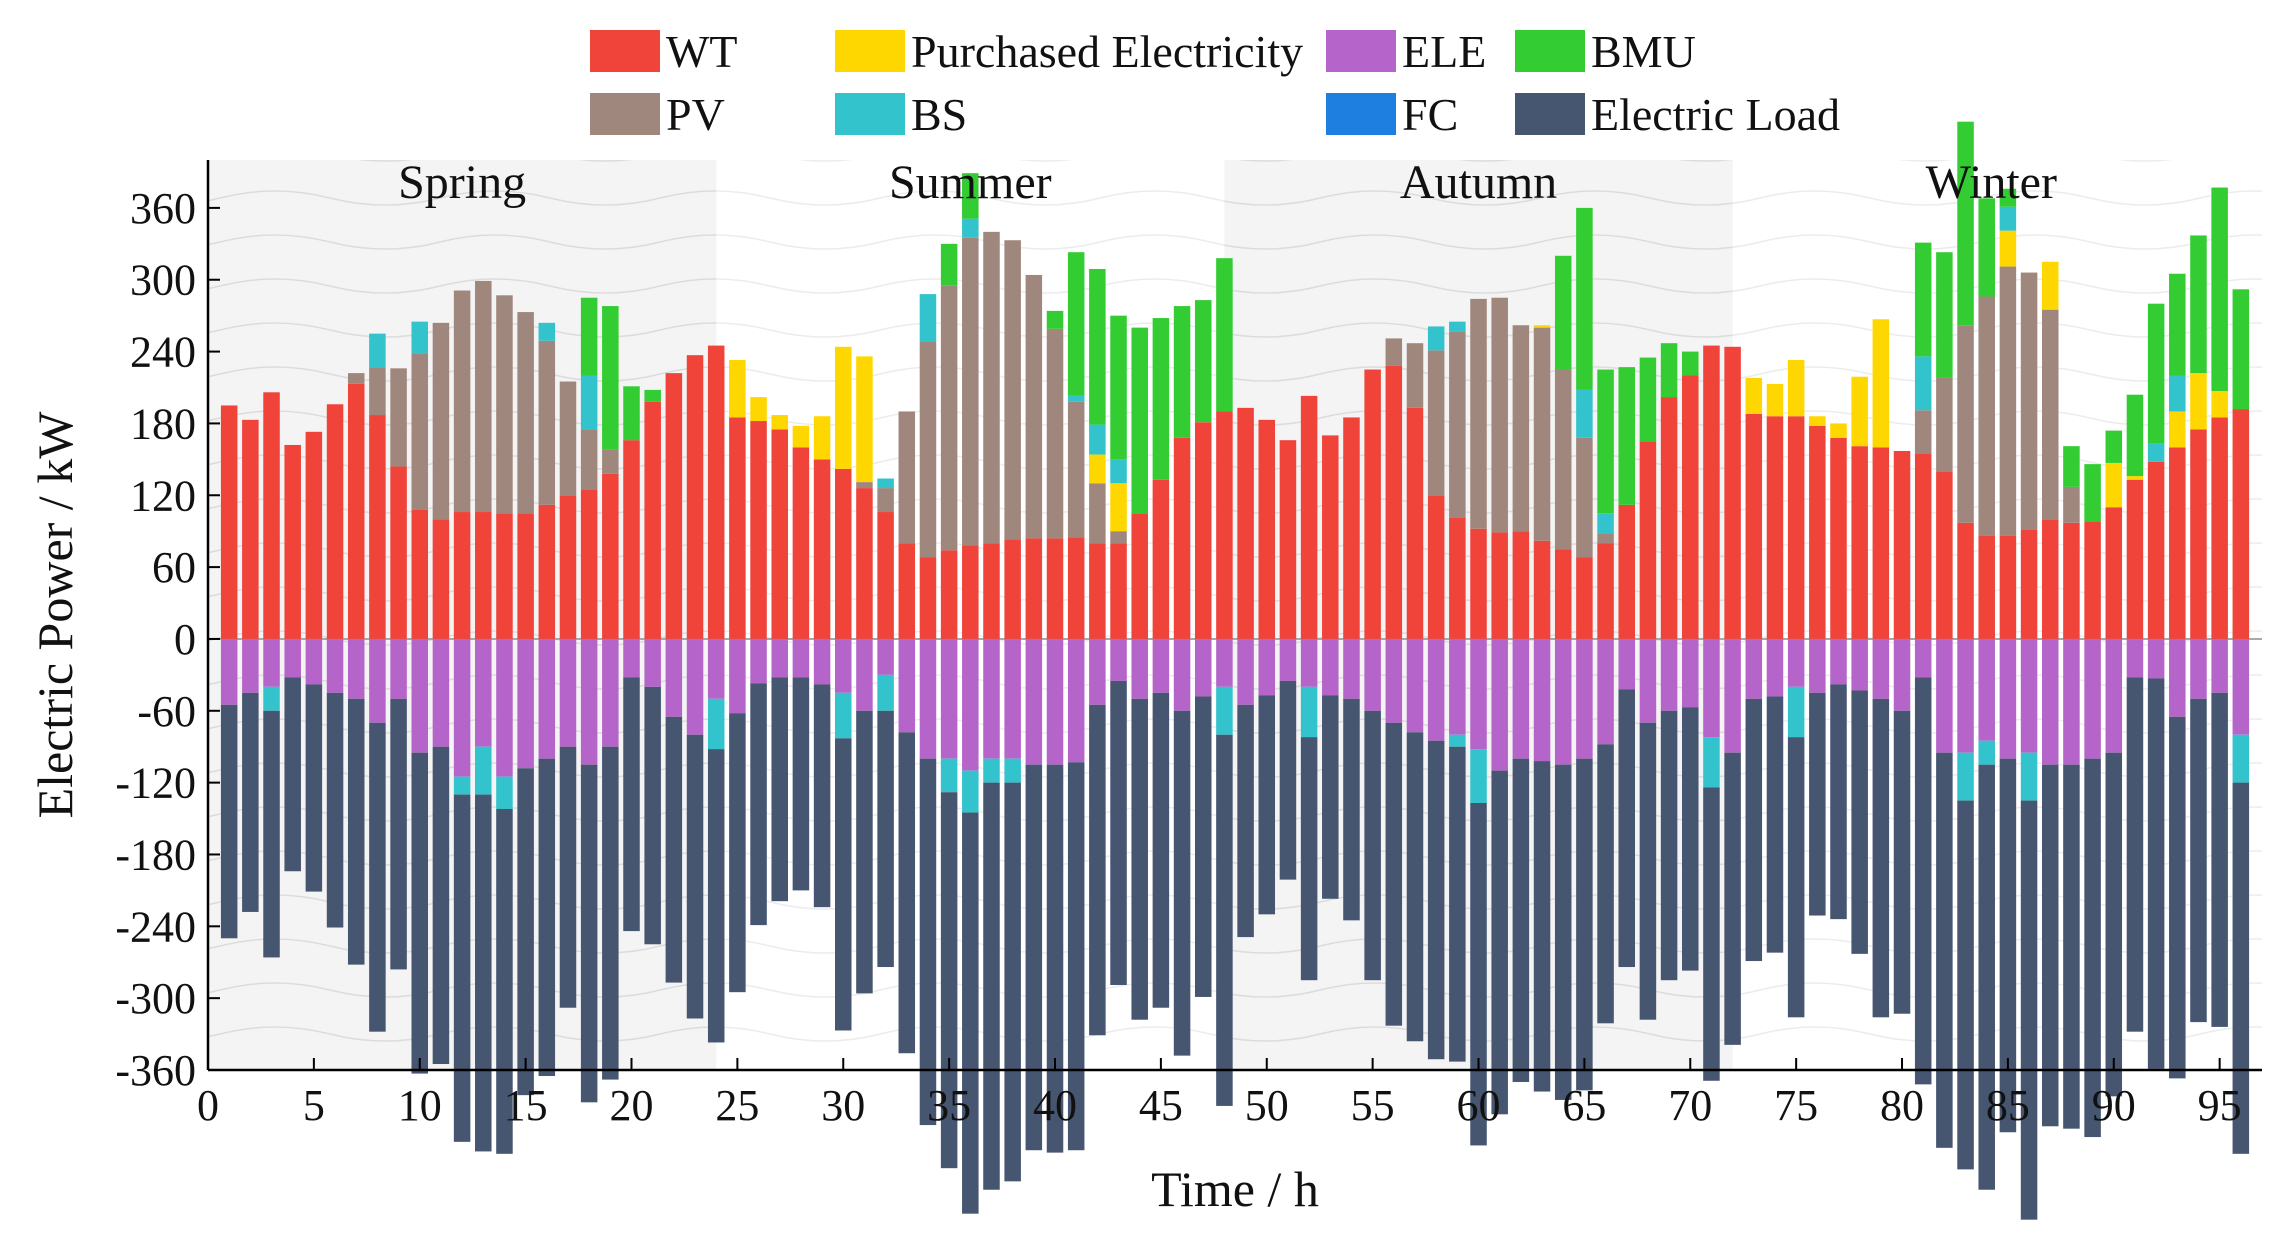 This screenshot has width=2292, height=1238. I want to click on bar-bs_neg-h83, so click(1965, 776).